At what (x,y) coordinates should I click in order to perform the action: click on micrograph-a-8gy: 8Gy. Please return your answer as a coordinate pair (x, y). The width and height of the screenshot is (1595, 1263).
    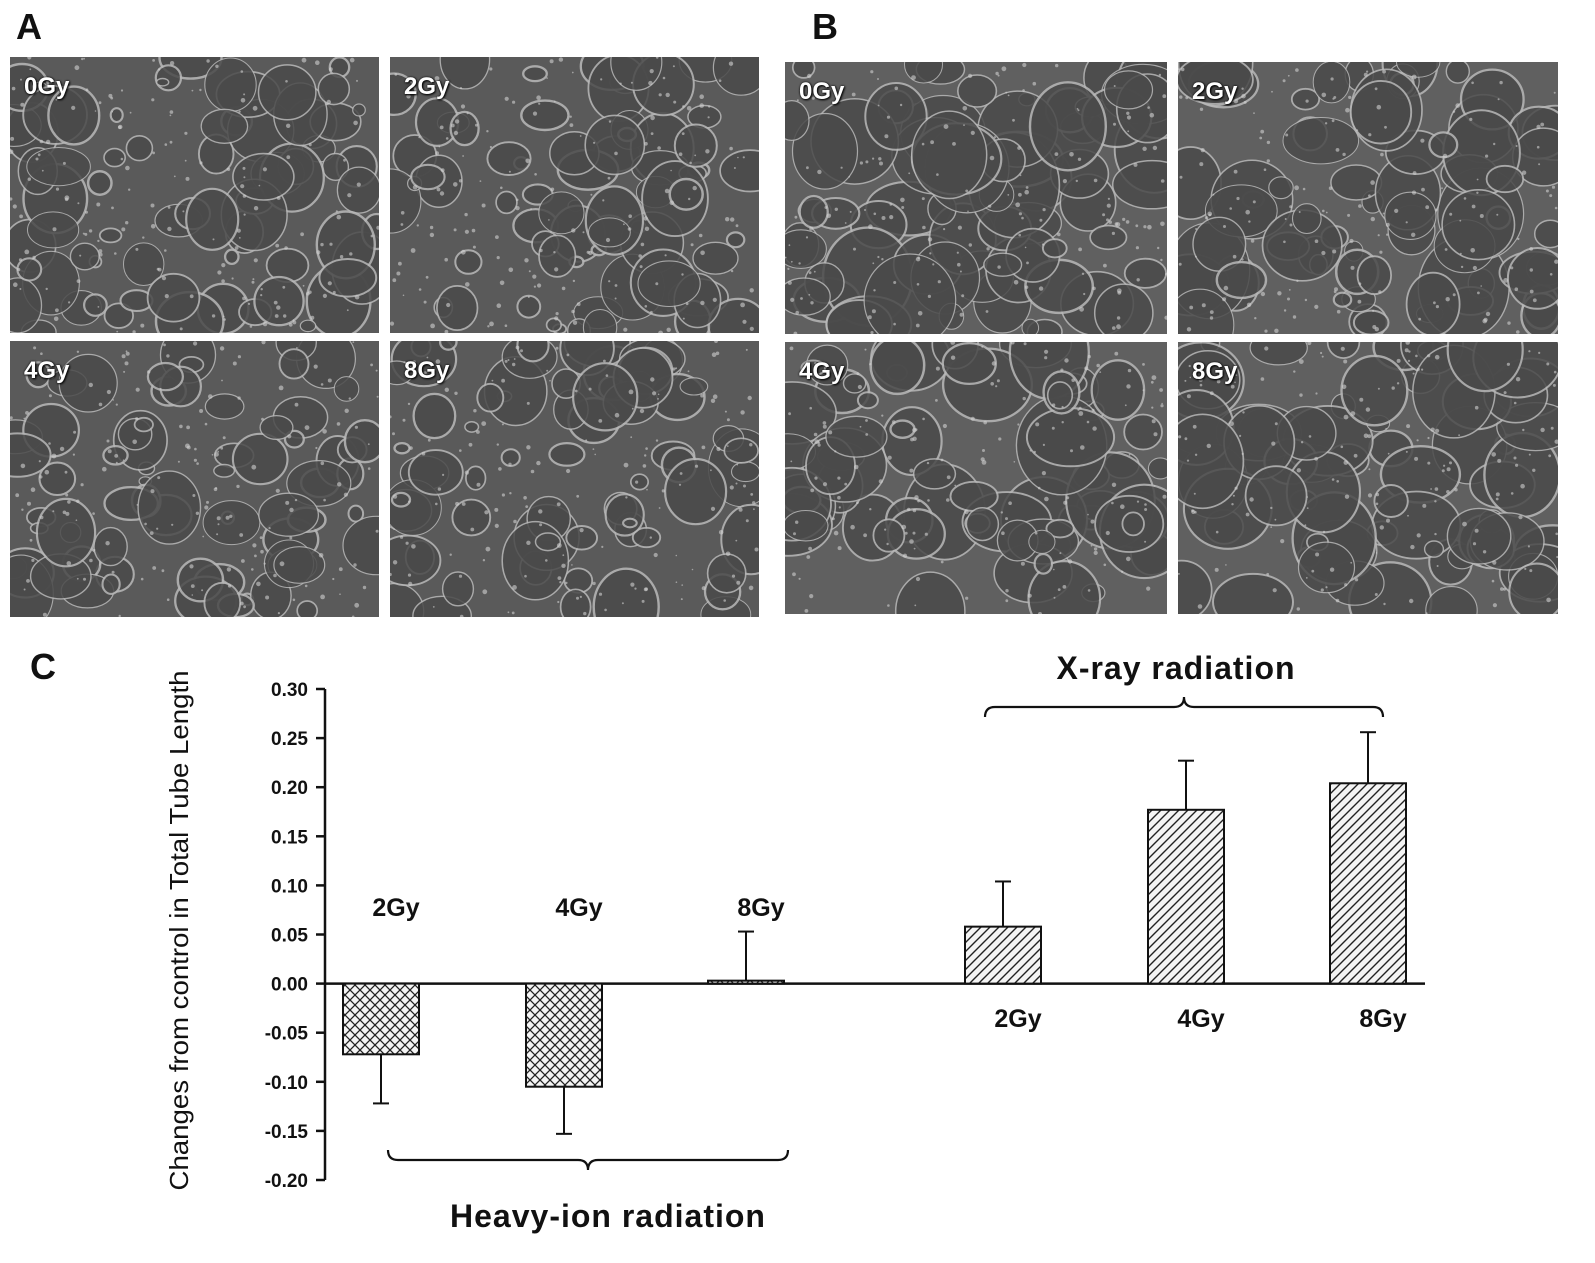
    Looking at the image, I should click on (574, 479).